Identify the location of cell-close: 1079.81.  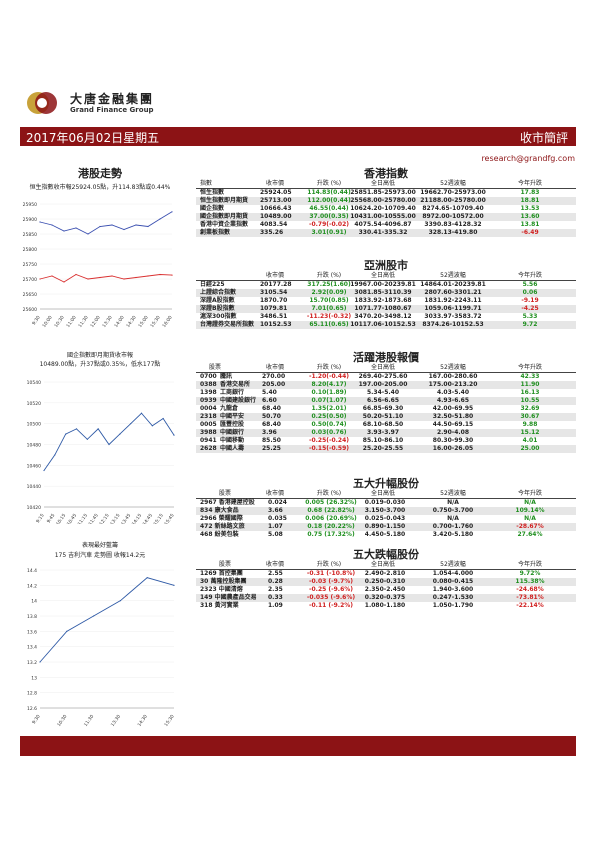
(274, 308).